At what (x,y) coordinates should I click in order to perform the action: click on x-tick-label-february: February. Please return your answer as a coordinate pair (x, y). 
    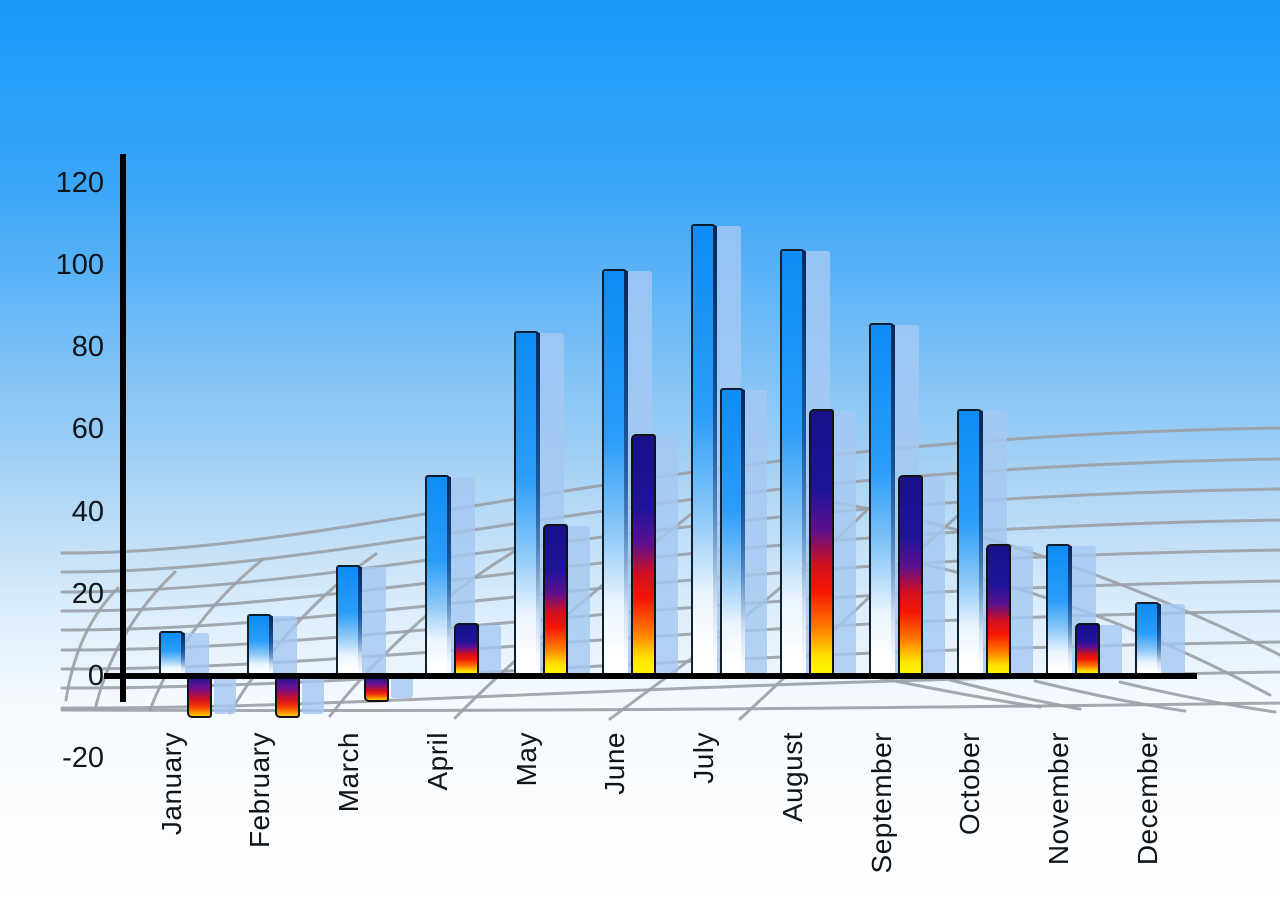
    Looking at the image, I should click on (260, 790).